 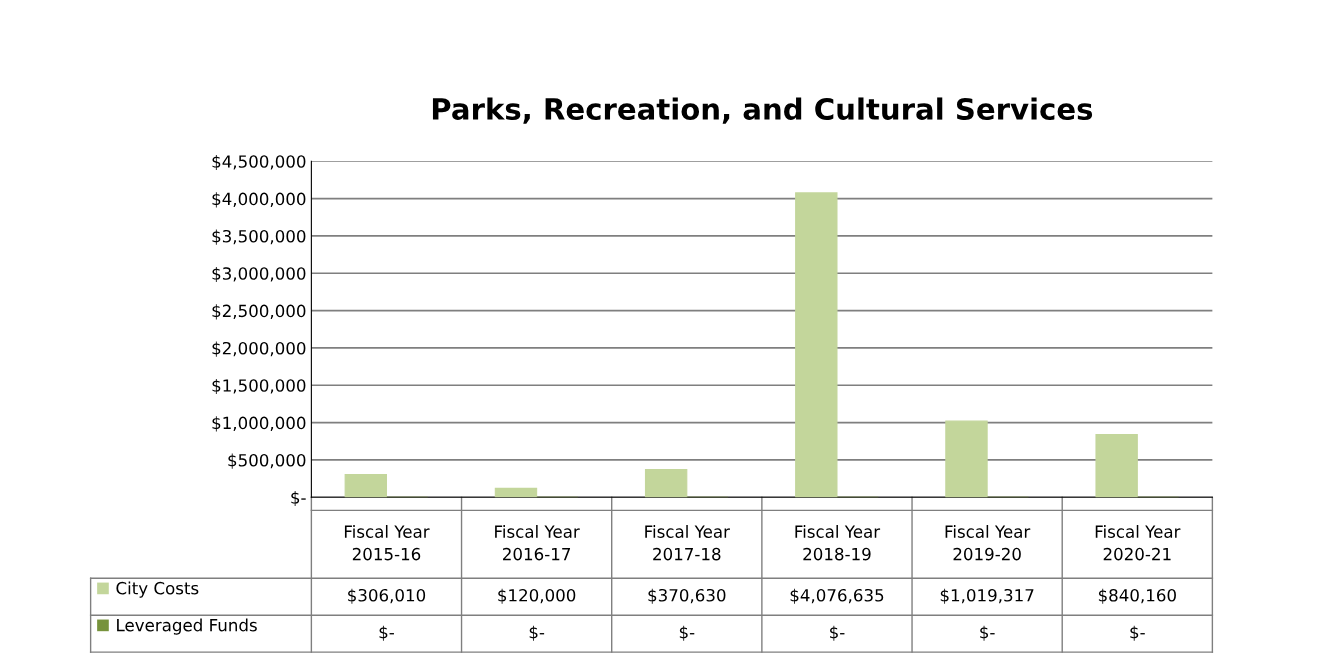 What do you see at coordinates (837, 596) in the screenshot?
I see `data-label: $4,076,635` at bounding box center [837, 596].